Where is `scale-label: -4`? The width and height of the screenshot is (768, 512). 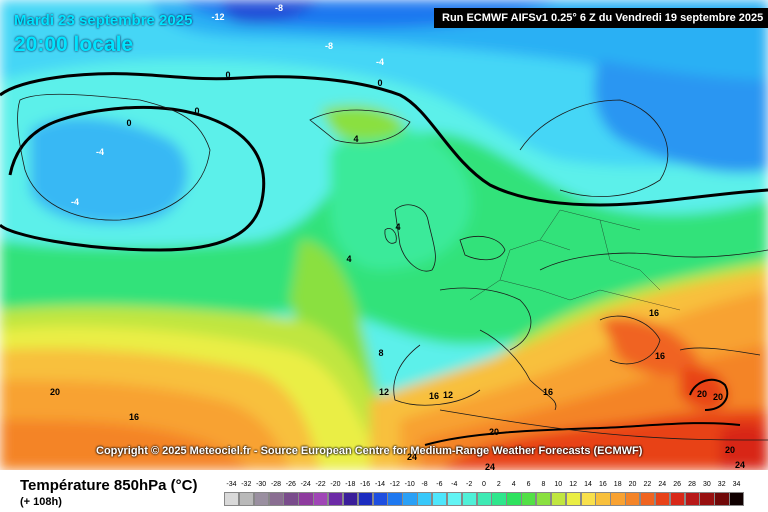 scale-label: -4 is located at coordinates (454, 484).